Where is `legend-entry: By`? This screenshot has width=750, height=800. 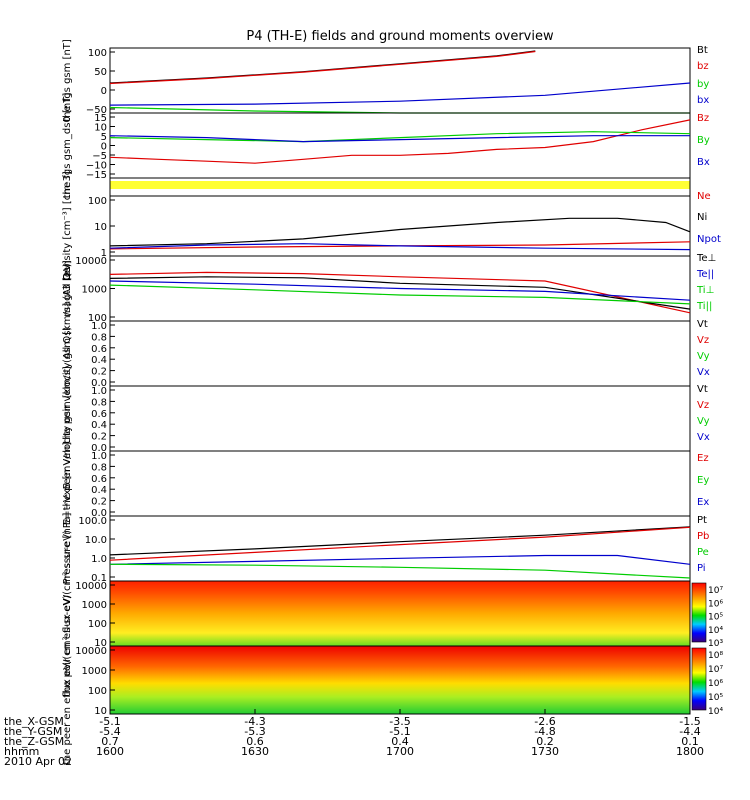
legend-entry: By is located at coordinates (703, 140).